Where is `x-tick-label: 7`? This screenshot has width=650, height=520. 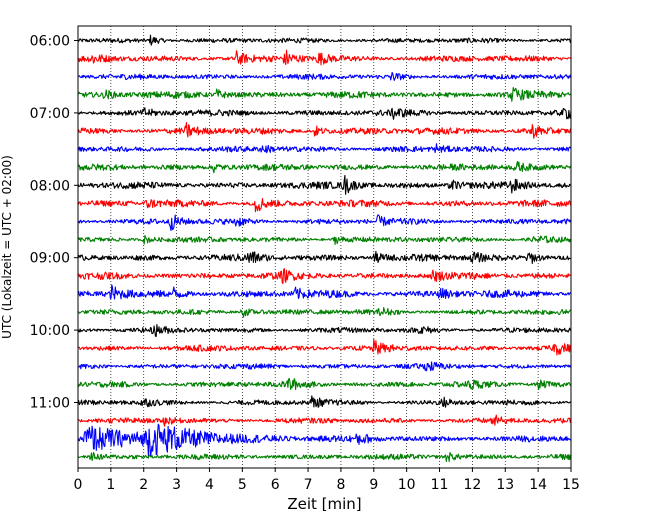 x-tick-label: 7 is located at coordinates (308, 485).